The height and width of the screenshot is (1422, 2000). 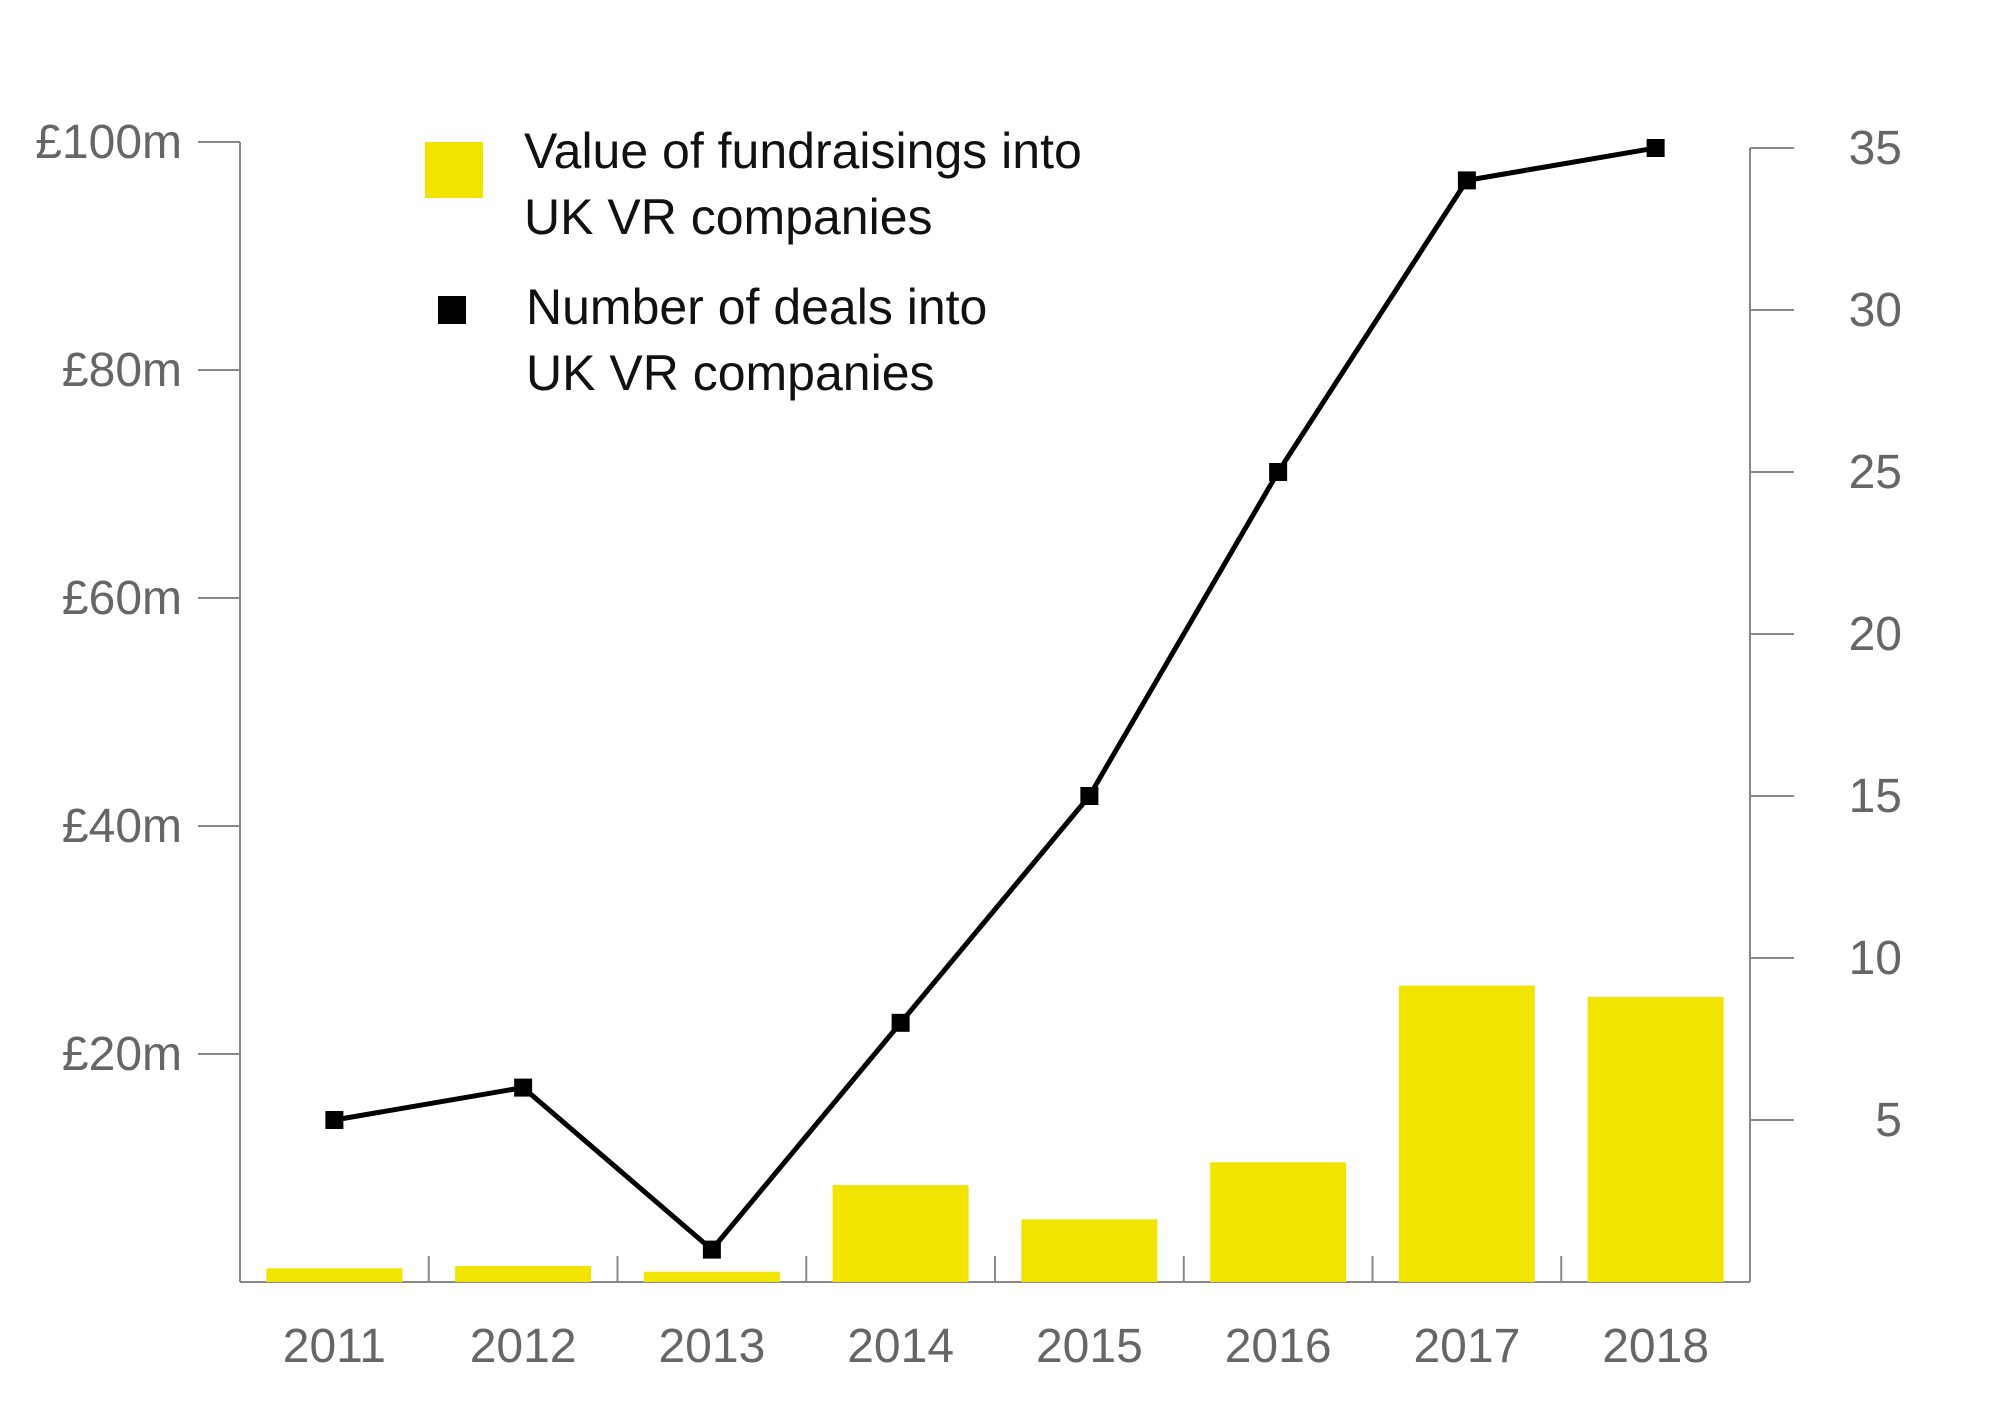 I want to click on x-axis-tick-label: 2015, so click(x=1089, y=1346).